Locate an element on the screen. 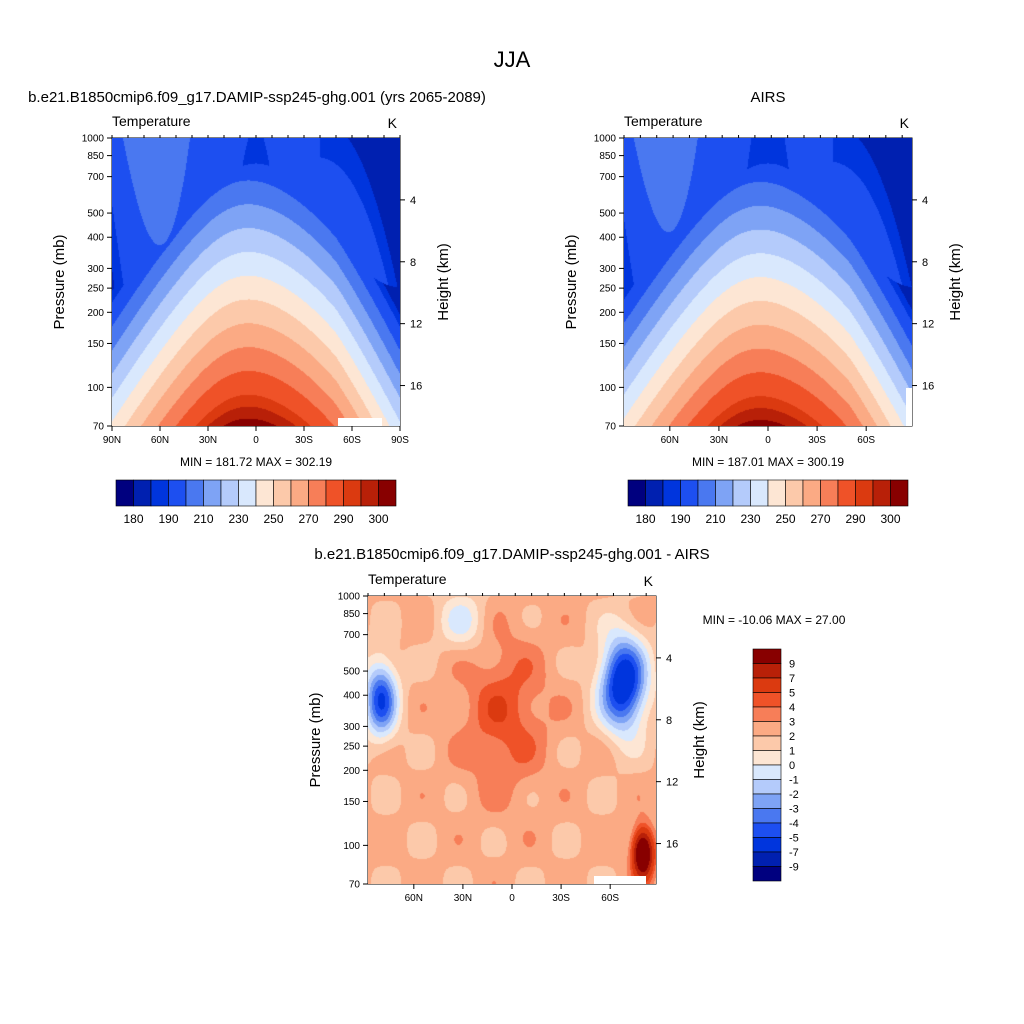 This screenshot has width=1024, height=1024. colorbar-label: 290 is located at coordinates (343, 519).